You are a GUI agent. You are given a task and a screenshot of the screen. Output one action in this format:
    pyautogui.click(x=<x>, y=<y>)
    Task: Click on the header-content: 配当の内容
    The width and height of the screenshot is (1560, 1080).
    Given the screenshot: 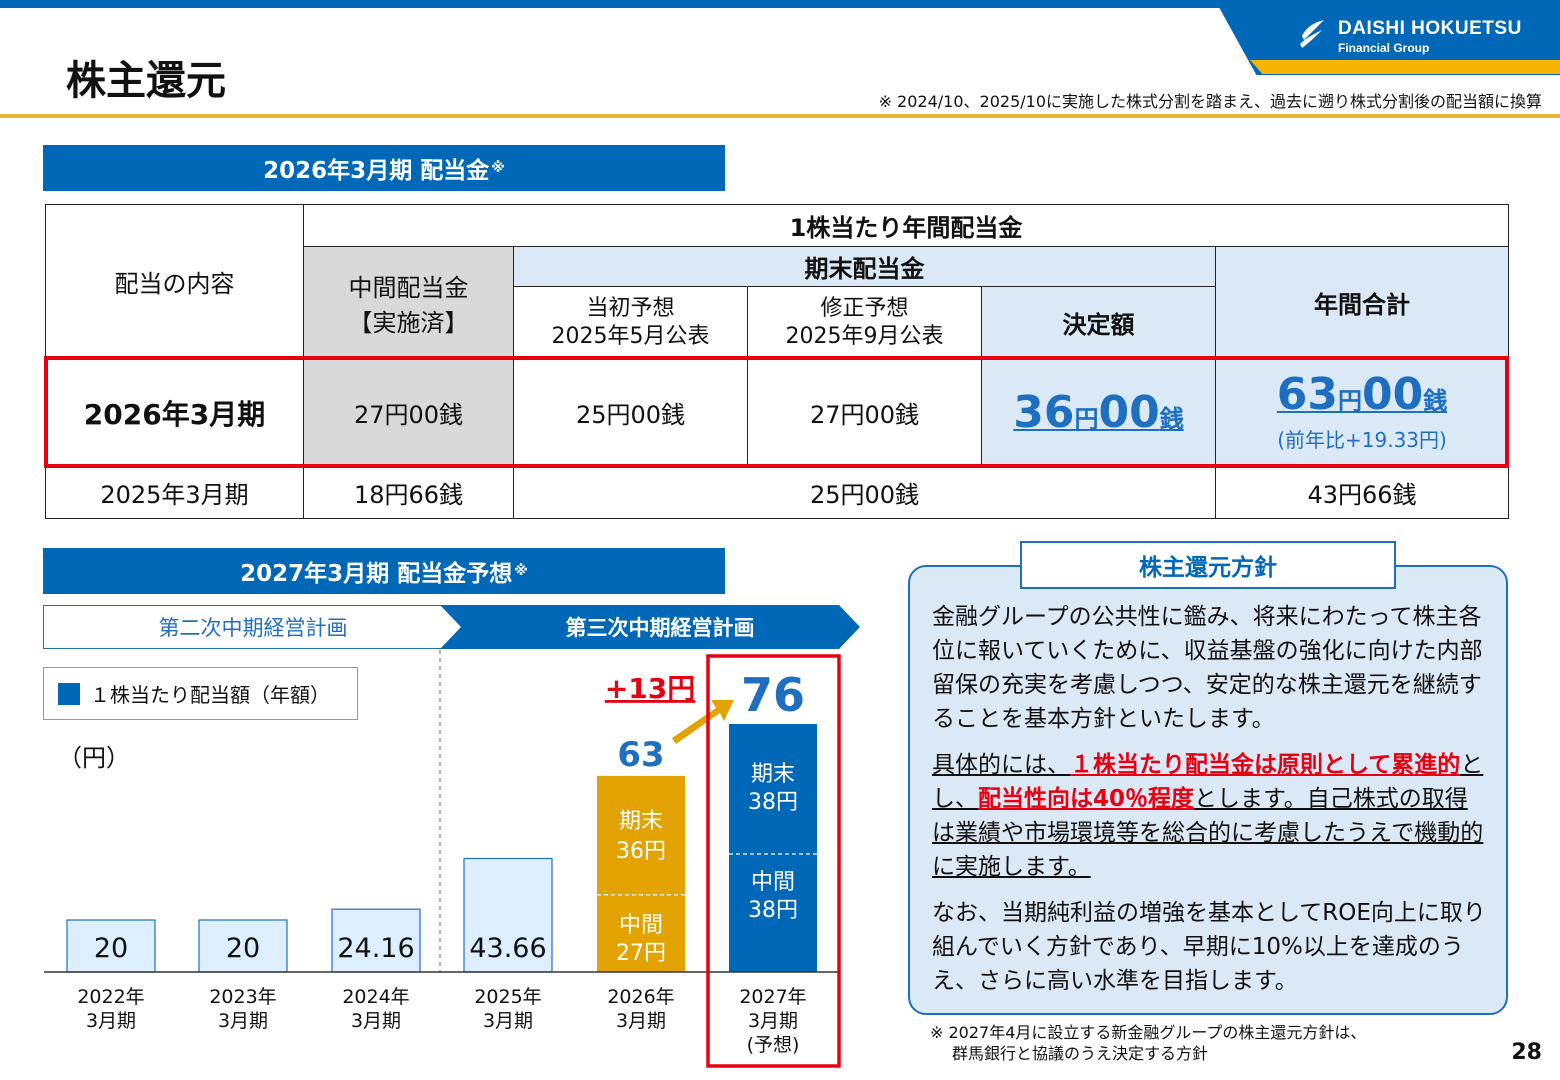 What is the action you would take?
    pyautogui.click(x=174, y=281)
    